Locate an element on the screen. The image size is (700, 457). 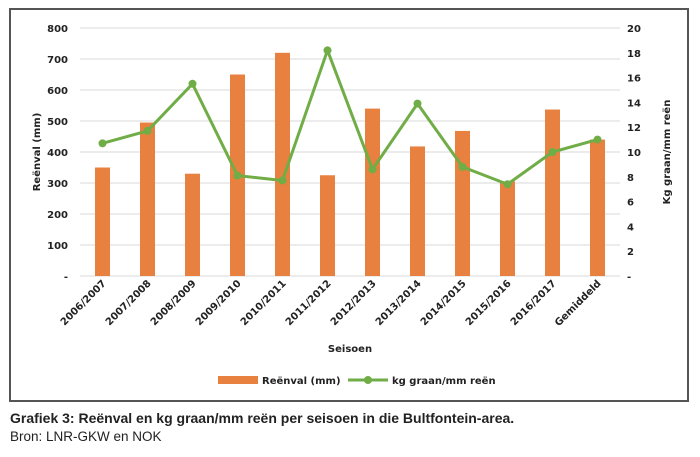
x-tick-label: 2006/2007 is located at coordinates (84, 303).